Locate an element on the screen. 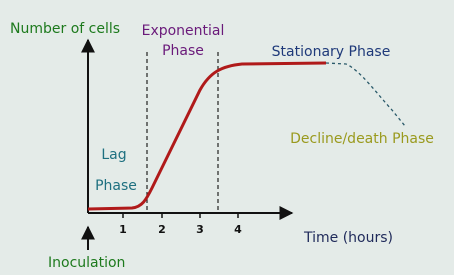 Image resolution: width=454 pixels, height=275 pixels. x-tick-label: 1 is located at coordinates (123, 229).